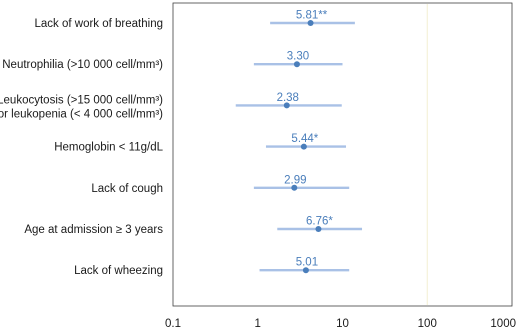  I want to click on row-label: Lack of cough, so click(127, 189).